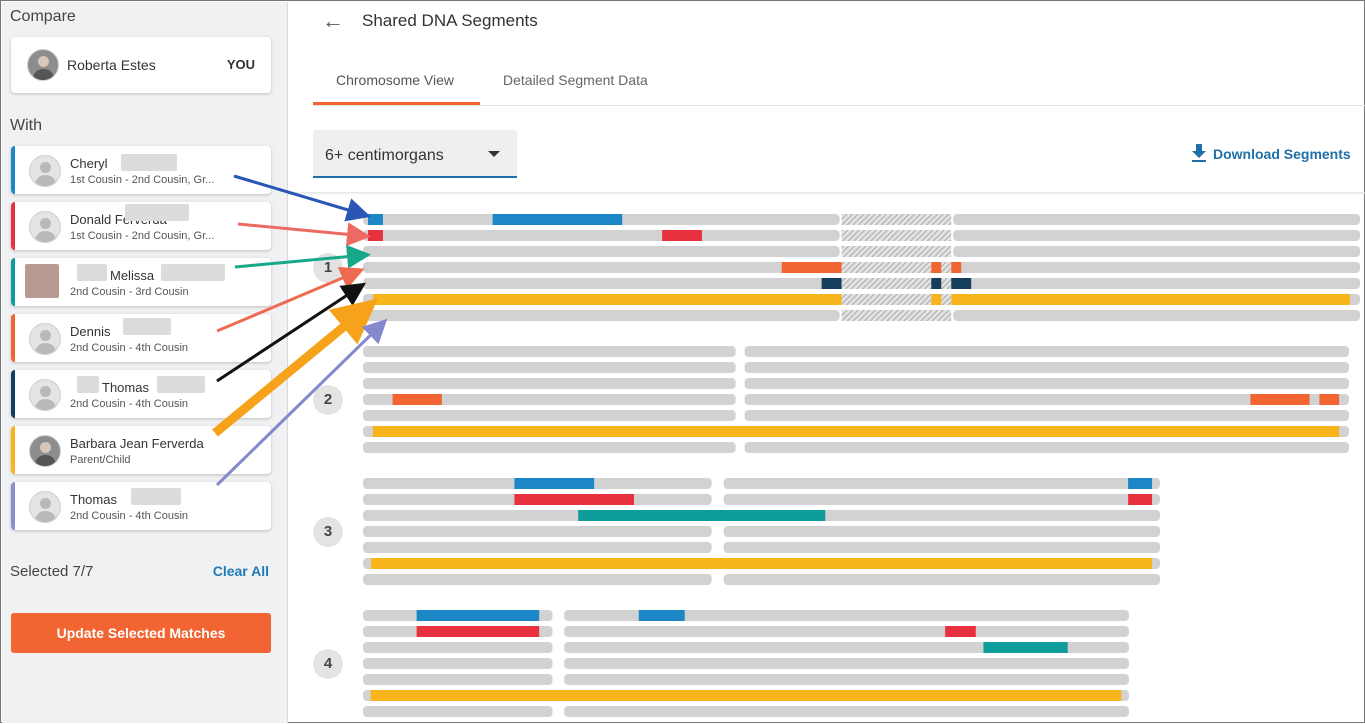 This screenshot has height=724, width=1365. Describe the element at coordinates (575, 80) in the screenshot. I see `tab-detailed-segment-data: Detailed Segment Data` at that location.